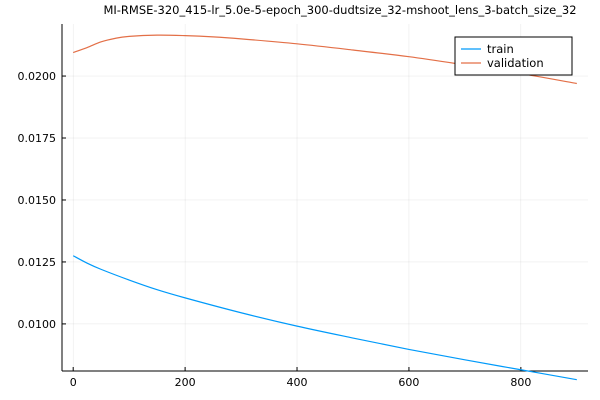  What do you see at coordinates (37, 138) in the screenshot?
I see `y-tick-label: 0.0175` at bounding box center [37, 138].